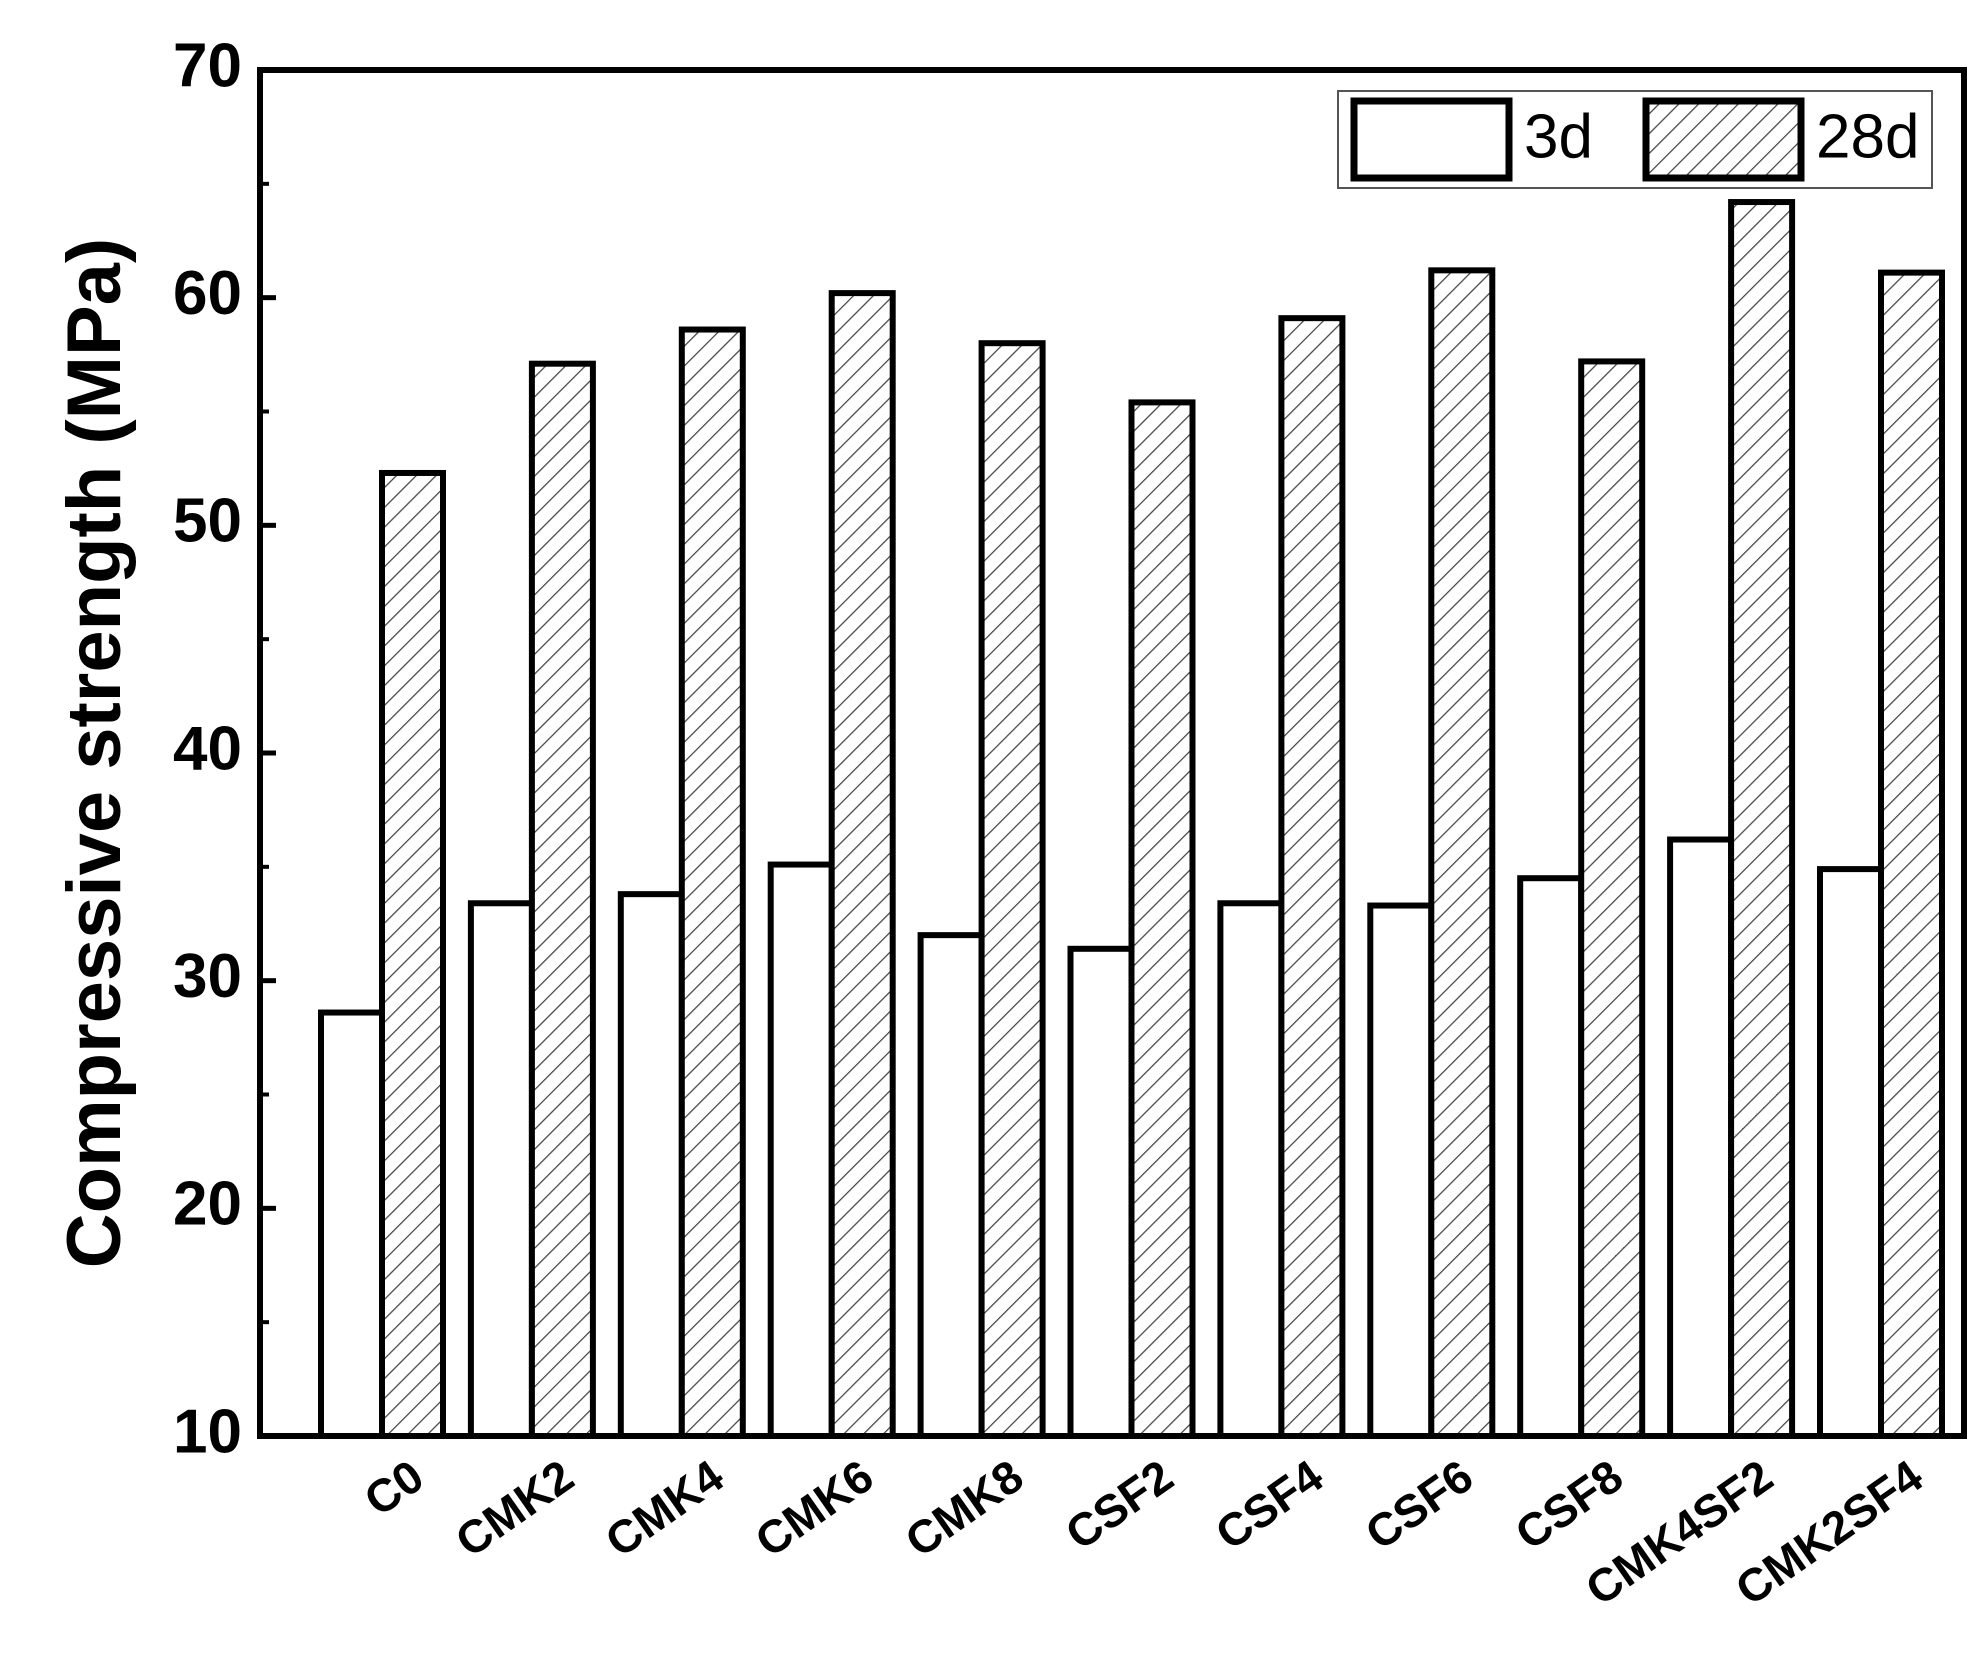 This screenshot has height=1667, width=1983. I want to click on legend-label: 3d, so click(1558, 136).